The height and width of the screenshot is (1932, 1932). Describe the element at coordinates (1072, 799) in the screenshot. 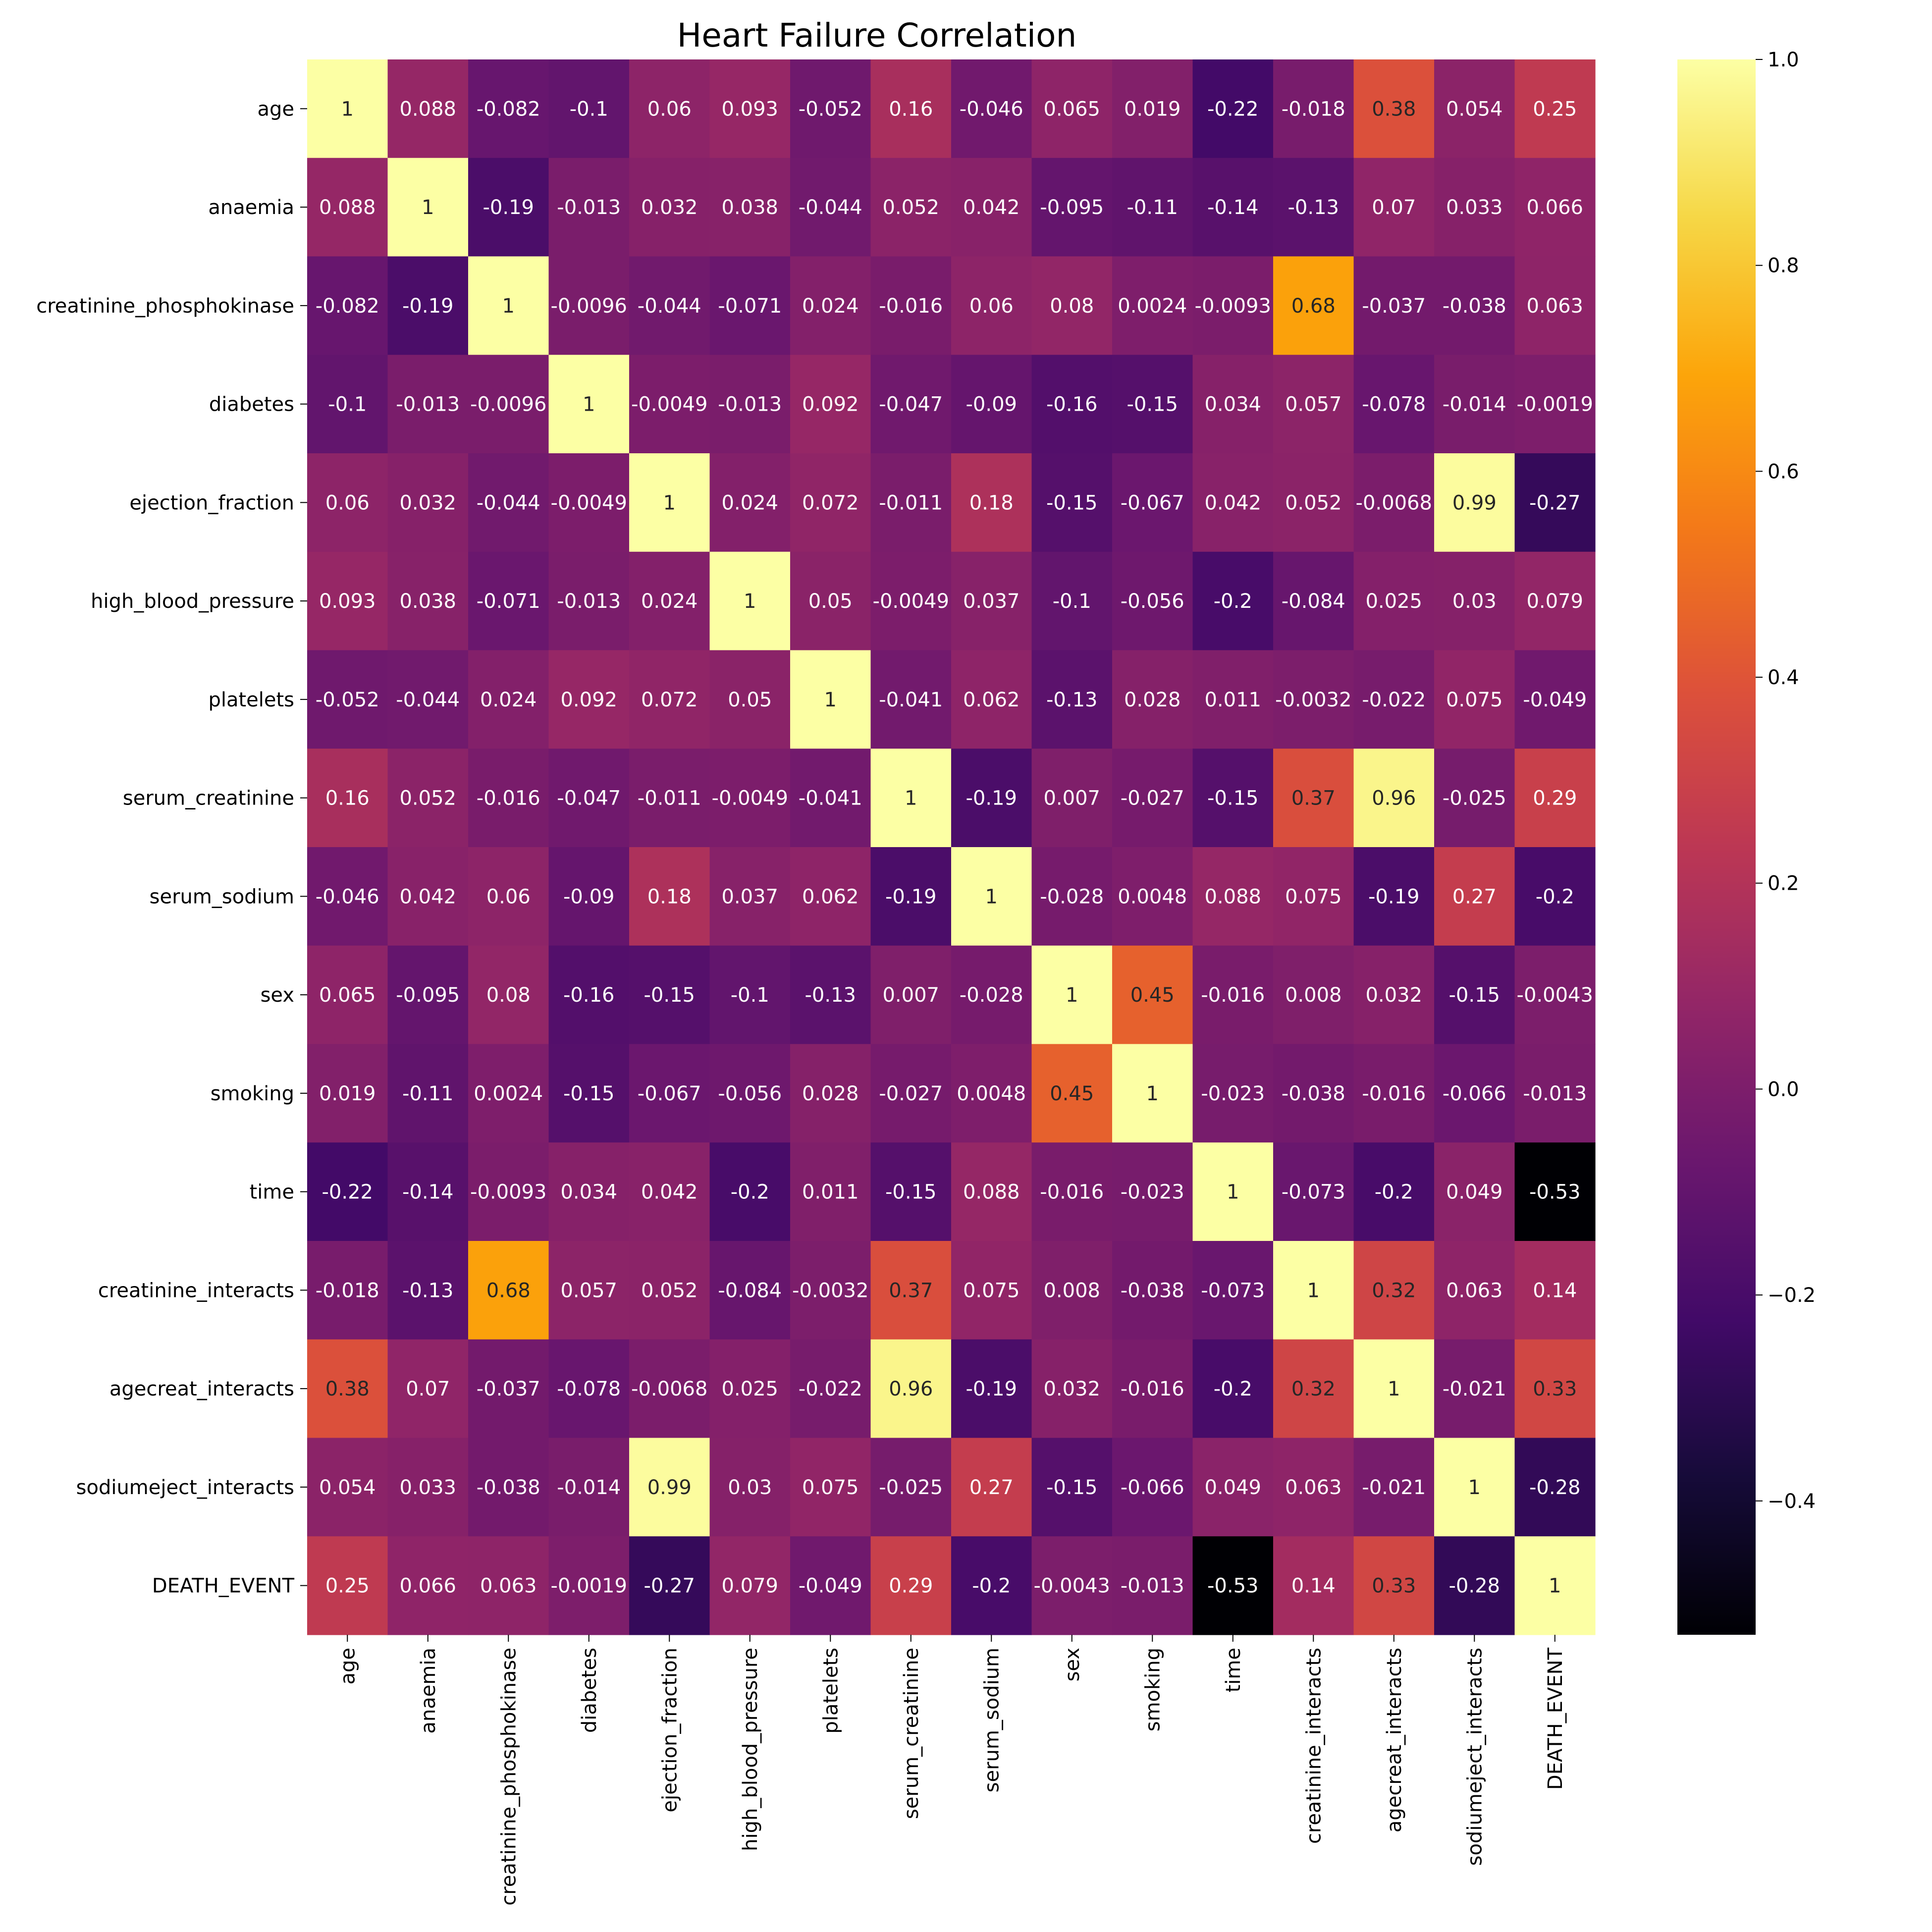

I see `cell-value-label: 0.007` at that location.